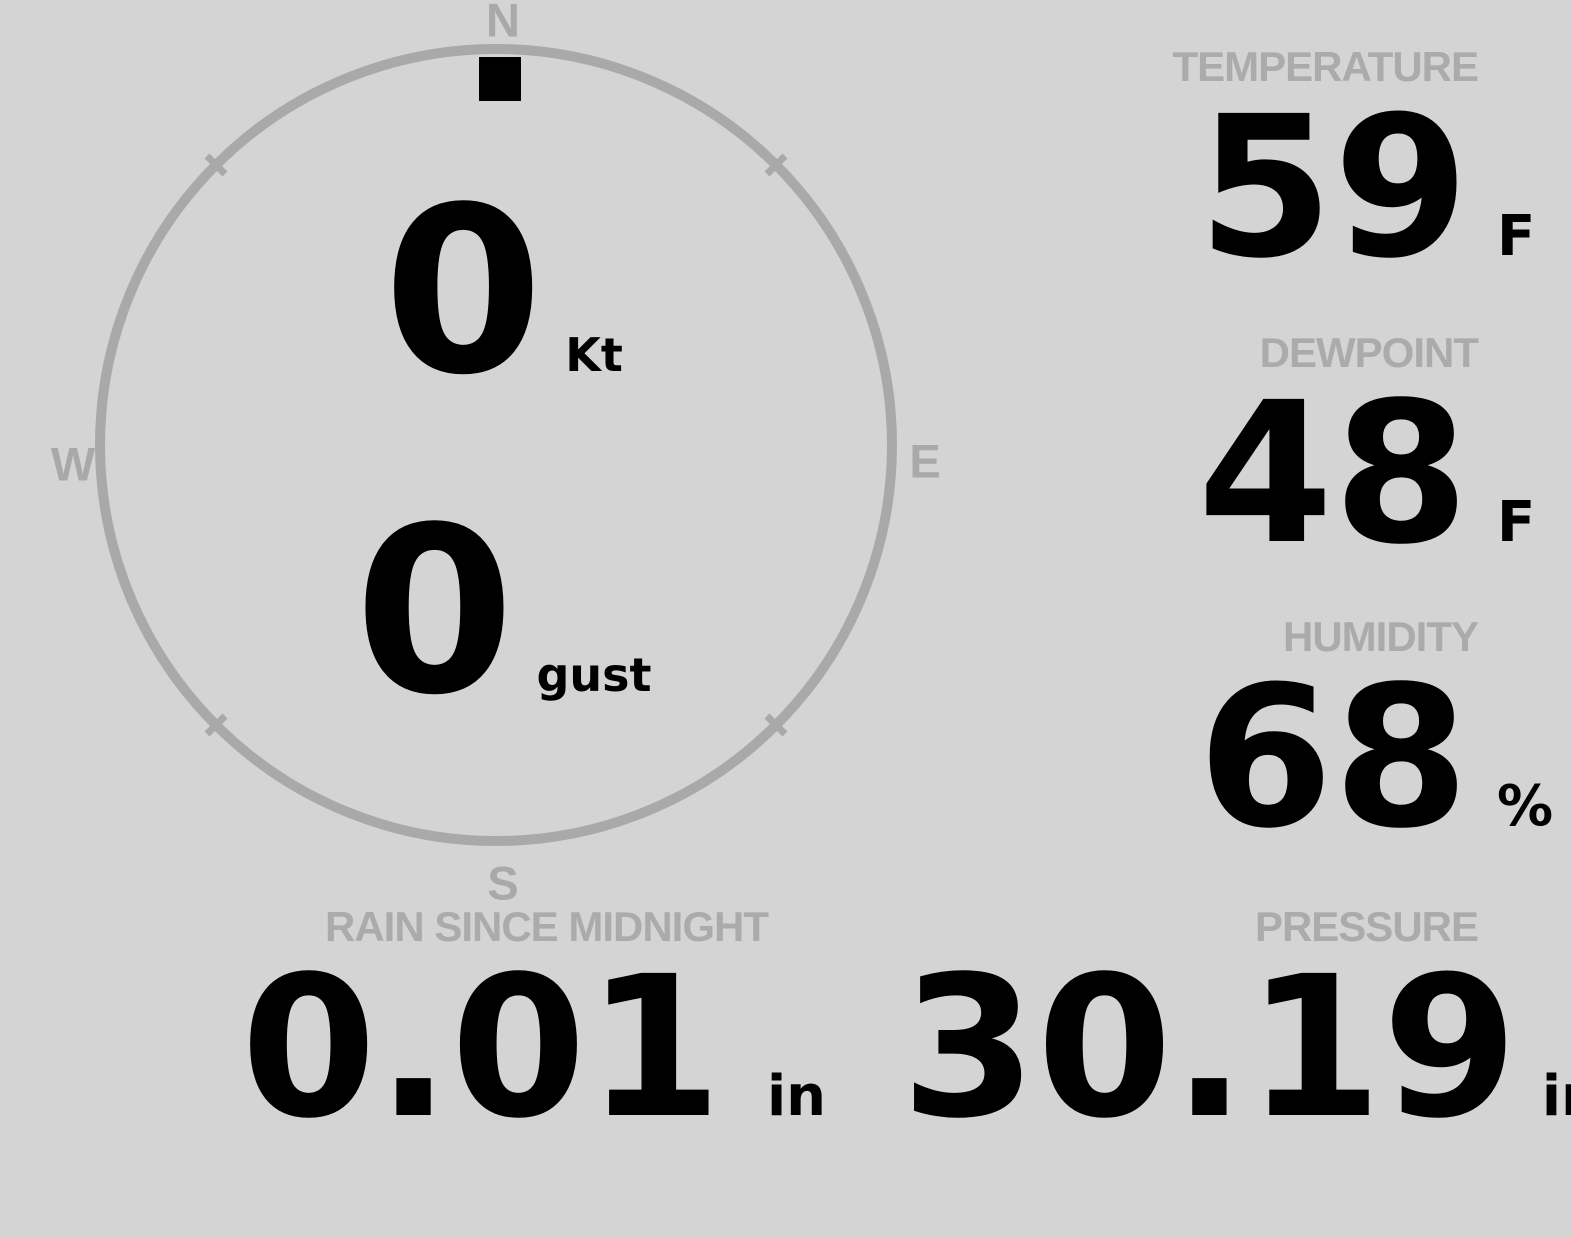 This screenshot has width=1571, height=1237. Describe the element at coordinates (547, 926) in the screenshot. I see `rain-label: RAIN SINCE MIDNIGHT` at that location.